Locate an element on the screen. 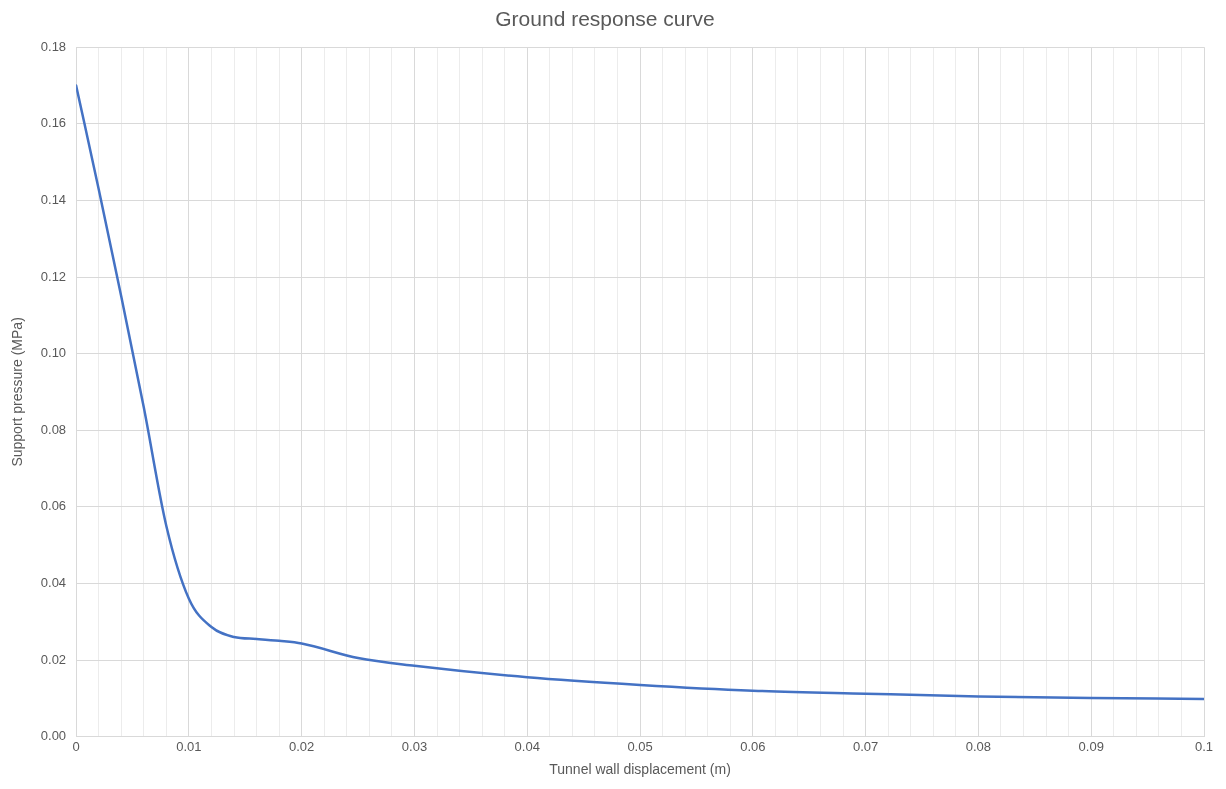 This screenshot has width=1226, height=789. x-tick-label: 0.02 is located at coordinates (302, 746).